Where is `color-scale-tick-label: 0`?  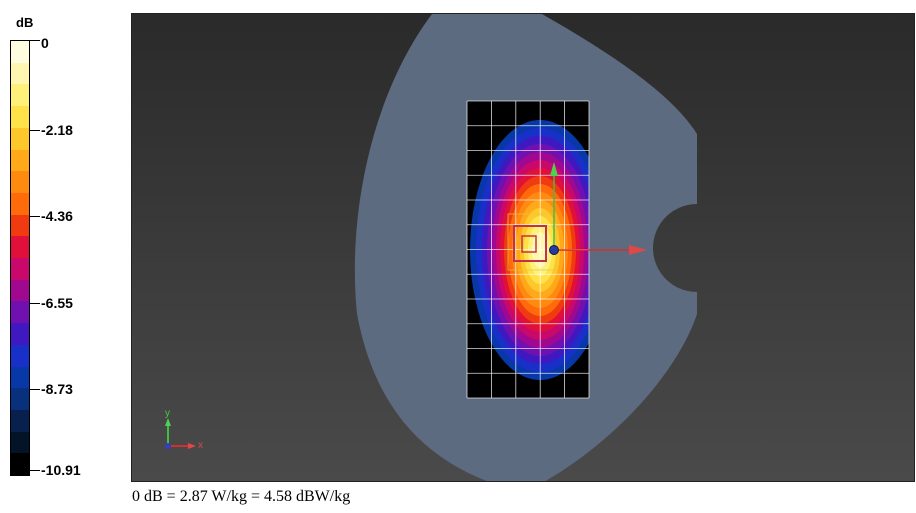 color-scale-tick-label: 0 is located at coordinates (45, 43).